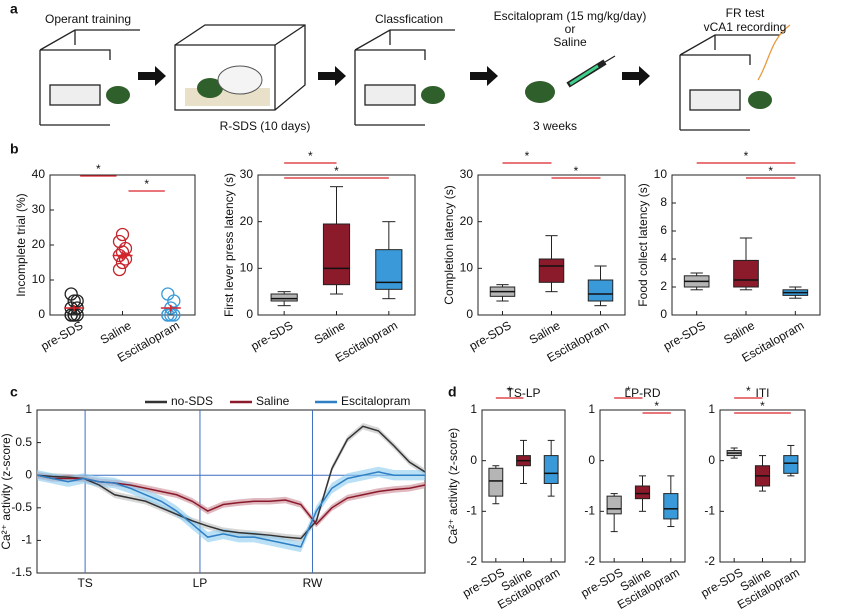 This screenshot has height=612, width=850. Describe the element at coordinates (774, 52) in the screenshot. I see `fiber` at that location.